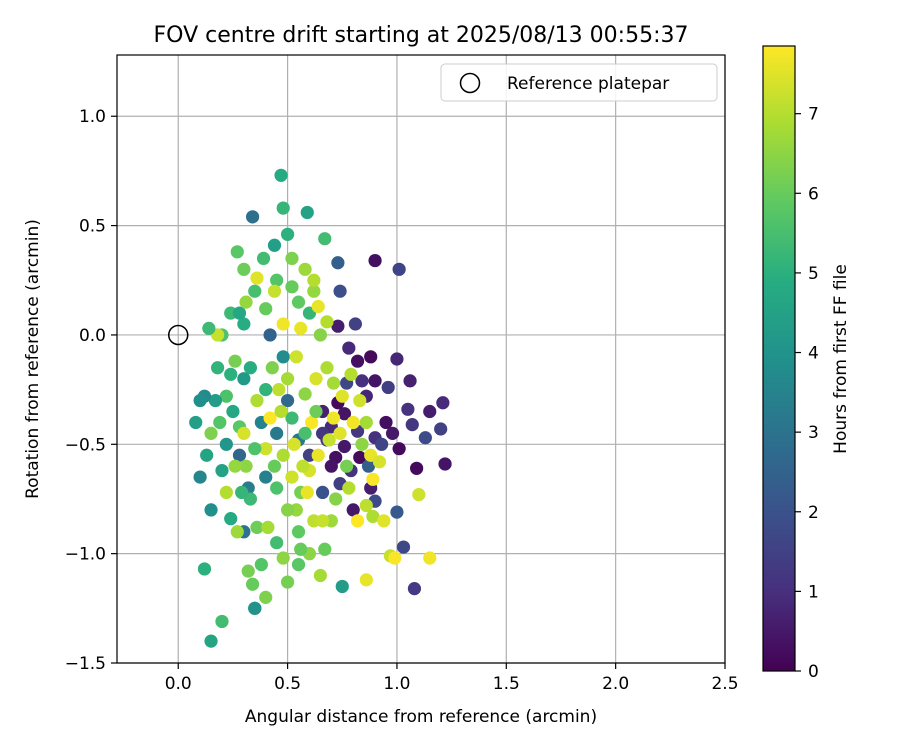  Describe the element at coordinates (724, 684) in the screenshot. I see `x-tick-label: 2.5` at that location.